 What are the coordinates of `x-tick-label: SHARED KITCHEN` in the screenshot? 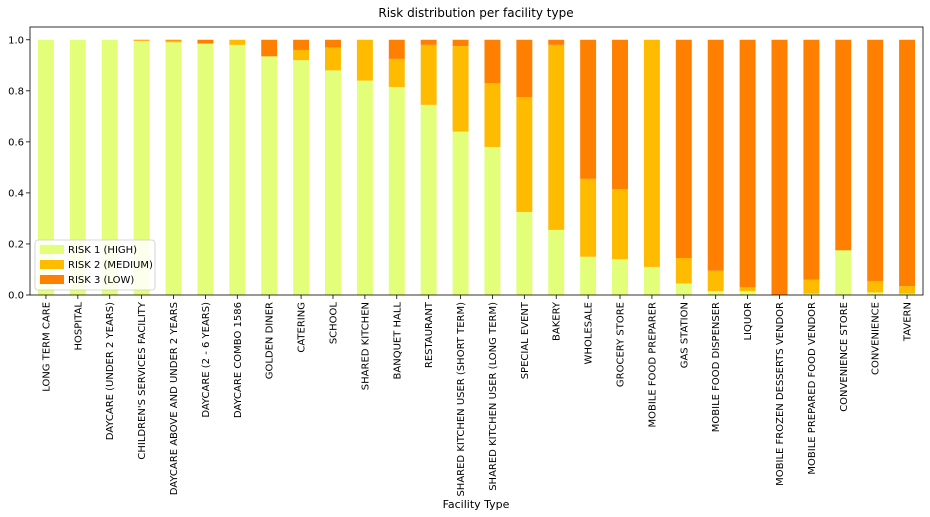 It's located at (365, 346).